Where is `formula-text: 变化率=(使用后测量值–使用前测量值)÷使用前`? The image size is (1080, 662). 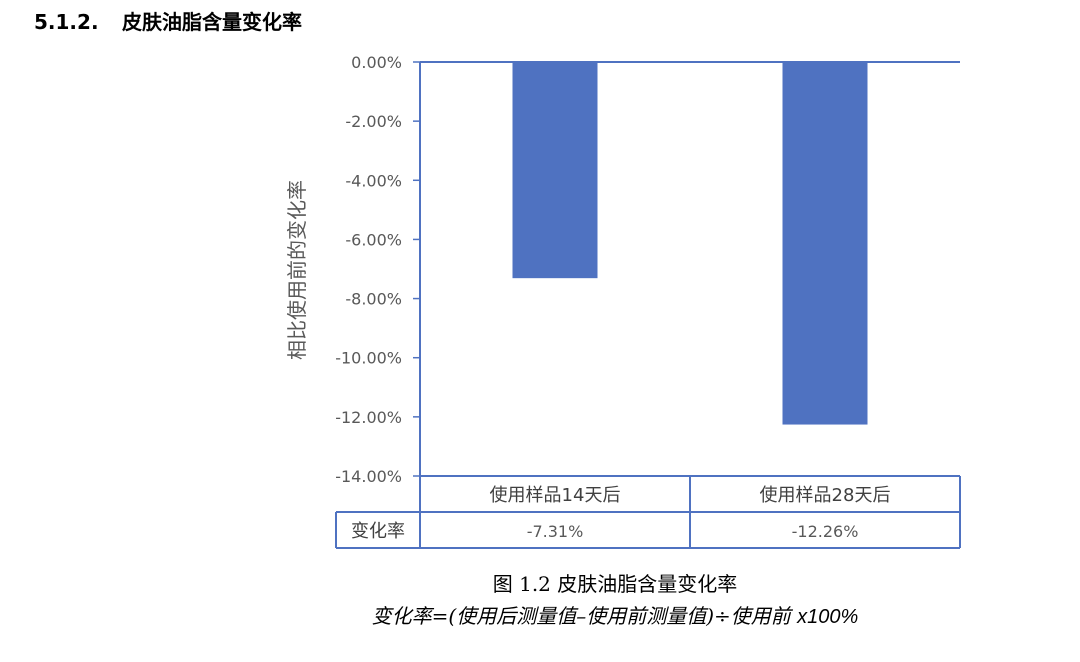
formula-text: 变化率=(使用后测量值–使用前测量值)÷使用前 is located at coordinates (584, 616).